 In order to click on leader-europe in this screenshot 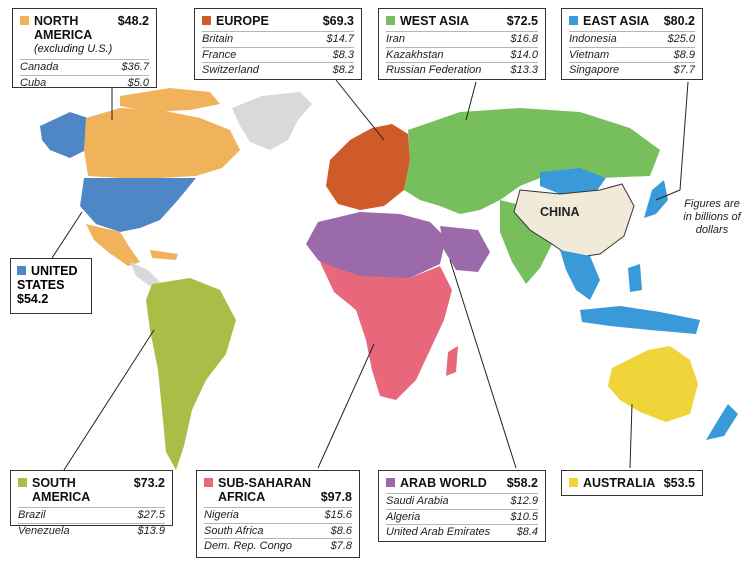, I will do `click(360, 110)`.